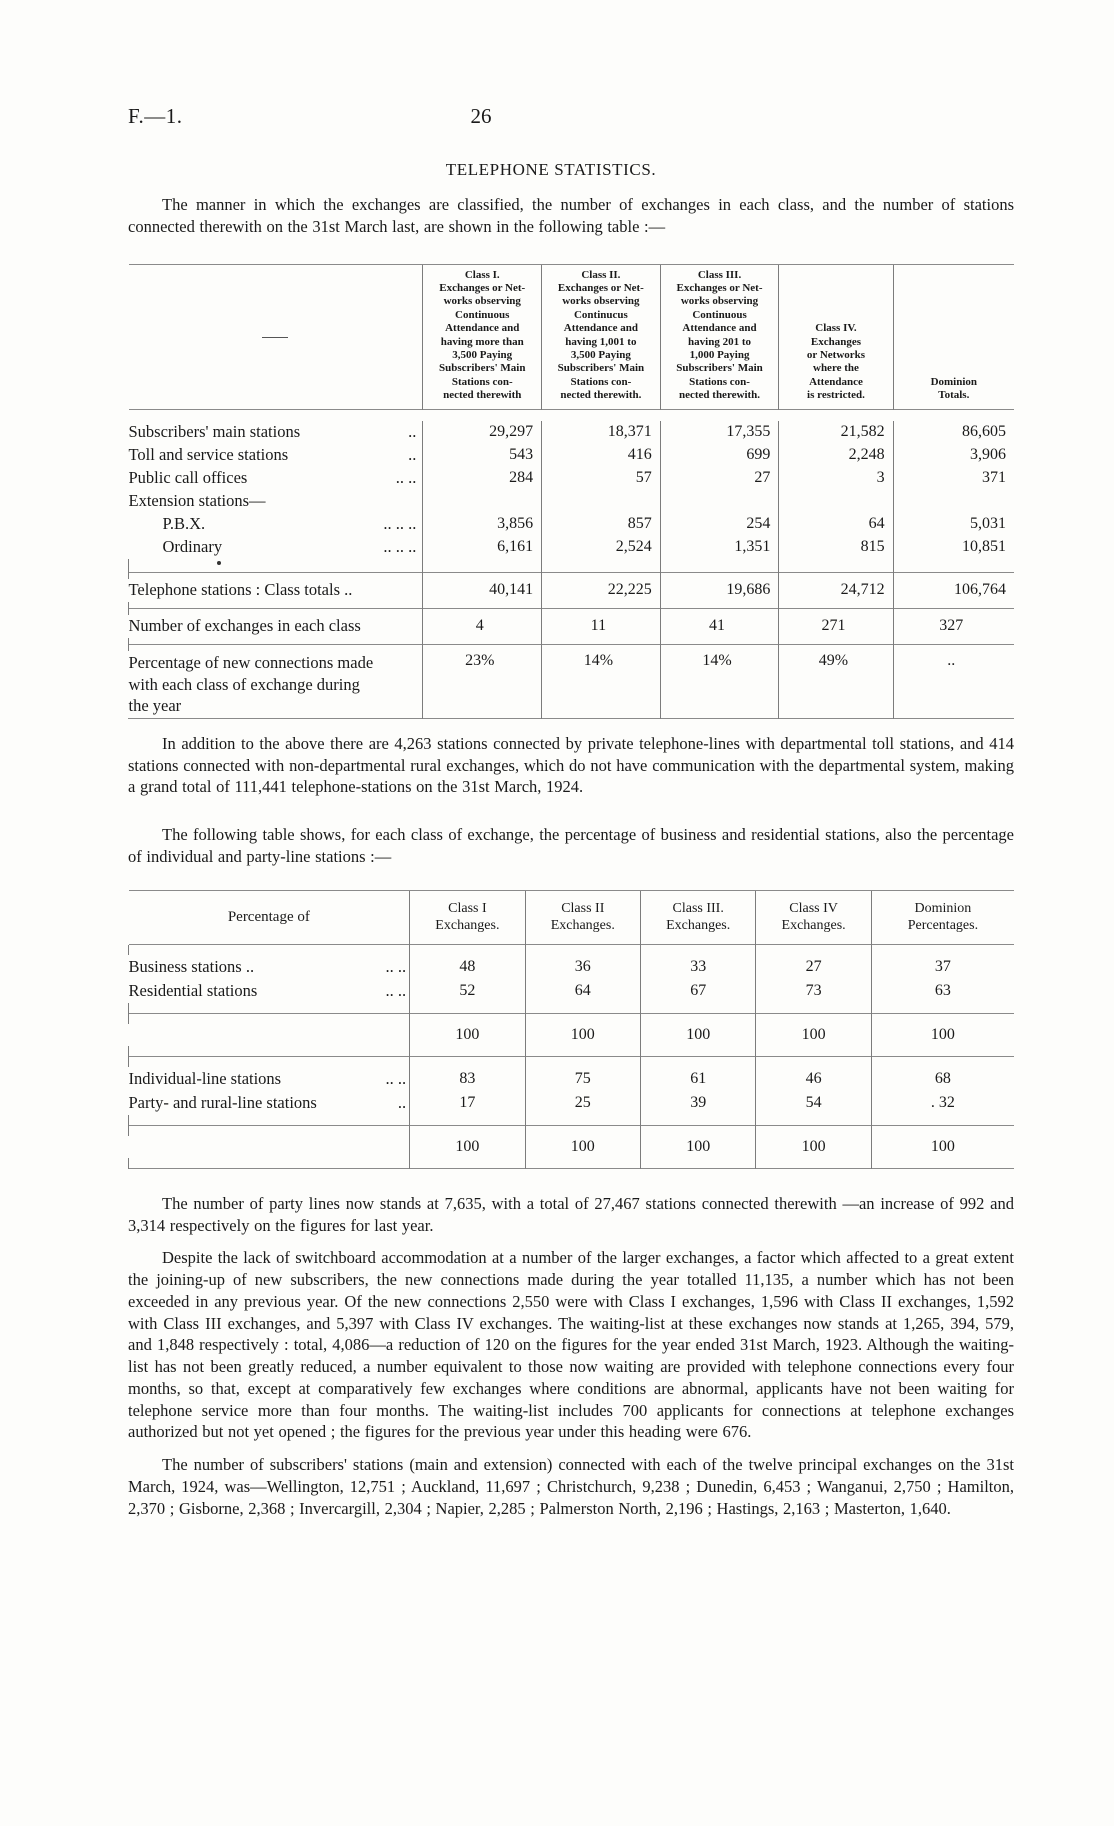  What do you see at coordinates (953, 565) in the screenshot?
I see `bullet-dom` at bounding box center [953, 565].